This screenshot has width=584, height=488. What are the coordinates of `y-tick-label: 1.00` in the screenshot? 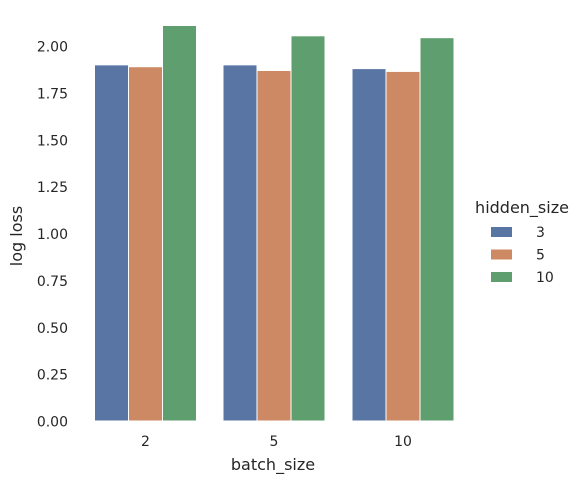 It's located at (52, 235).